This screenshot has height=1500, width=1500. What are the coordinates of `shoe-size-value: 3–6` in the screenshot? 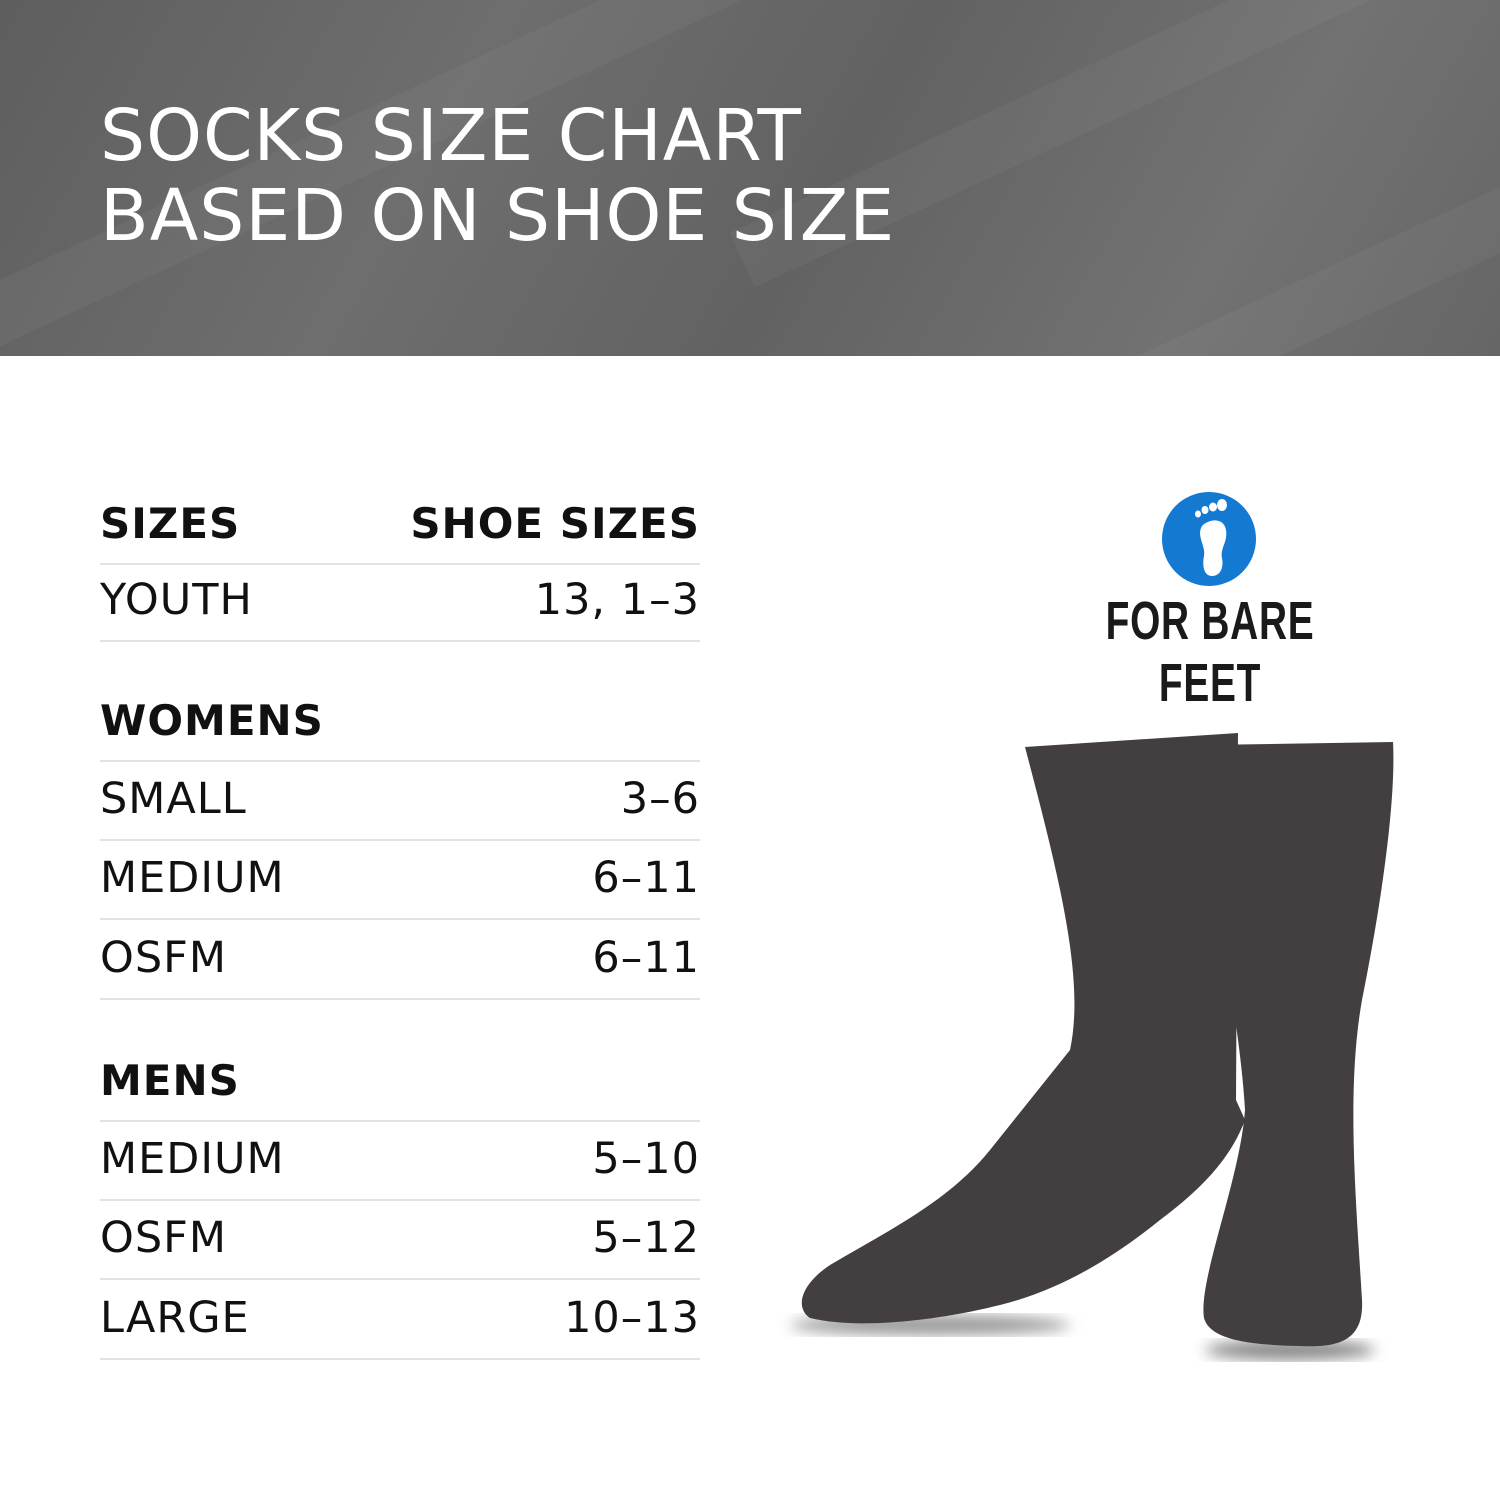 It's located at (660, 799).